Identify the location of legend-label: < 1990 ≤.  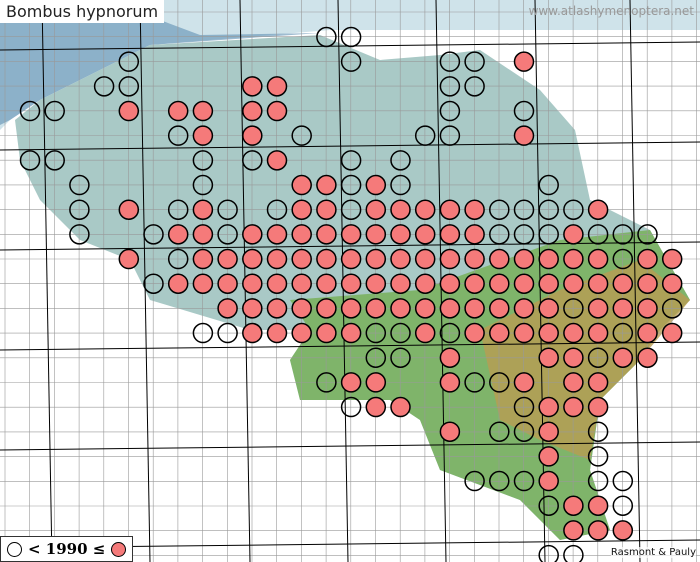
(67, 549).